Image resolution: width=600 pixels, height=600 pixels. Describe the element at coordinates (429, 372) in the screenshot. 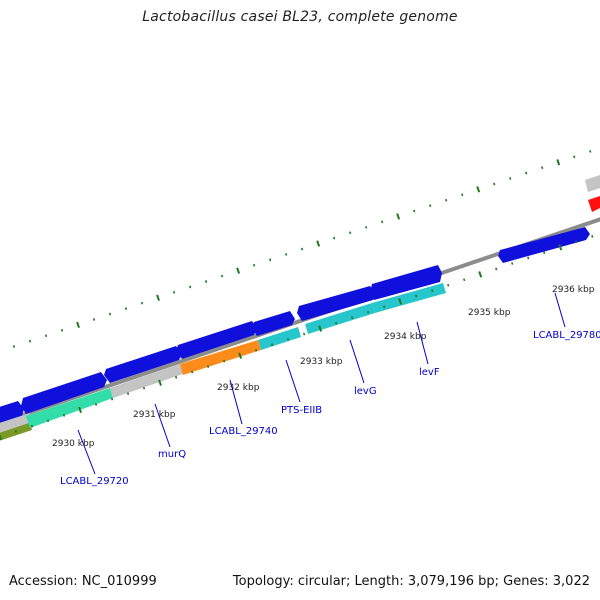

I see `gene-label-levF: levF` at that location.